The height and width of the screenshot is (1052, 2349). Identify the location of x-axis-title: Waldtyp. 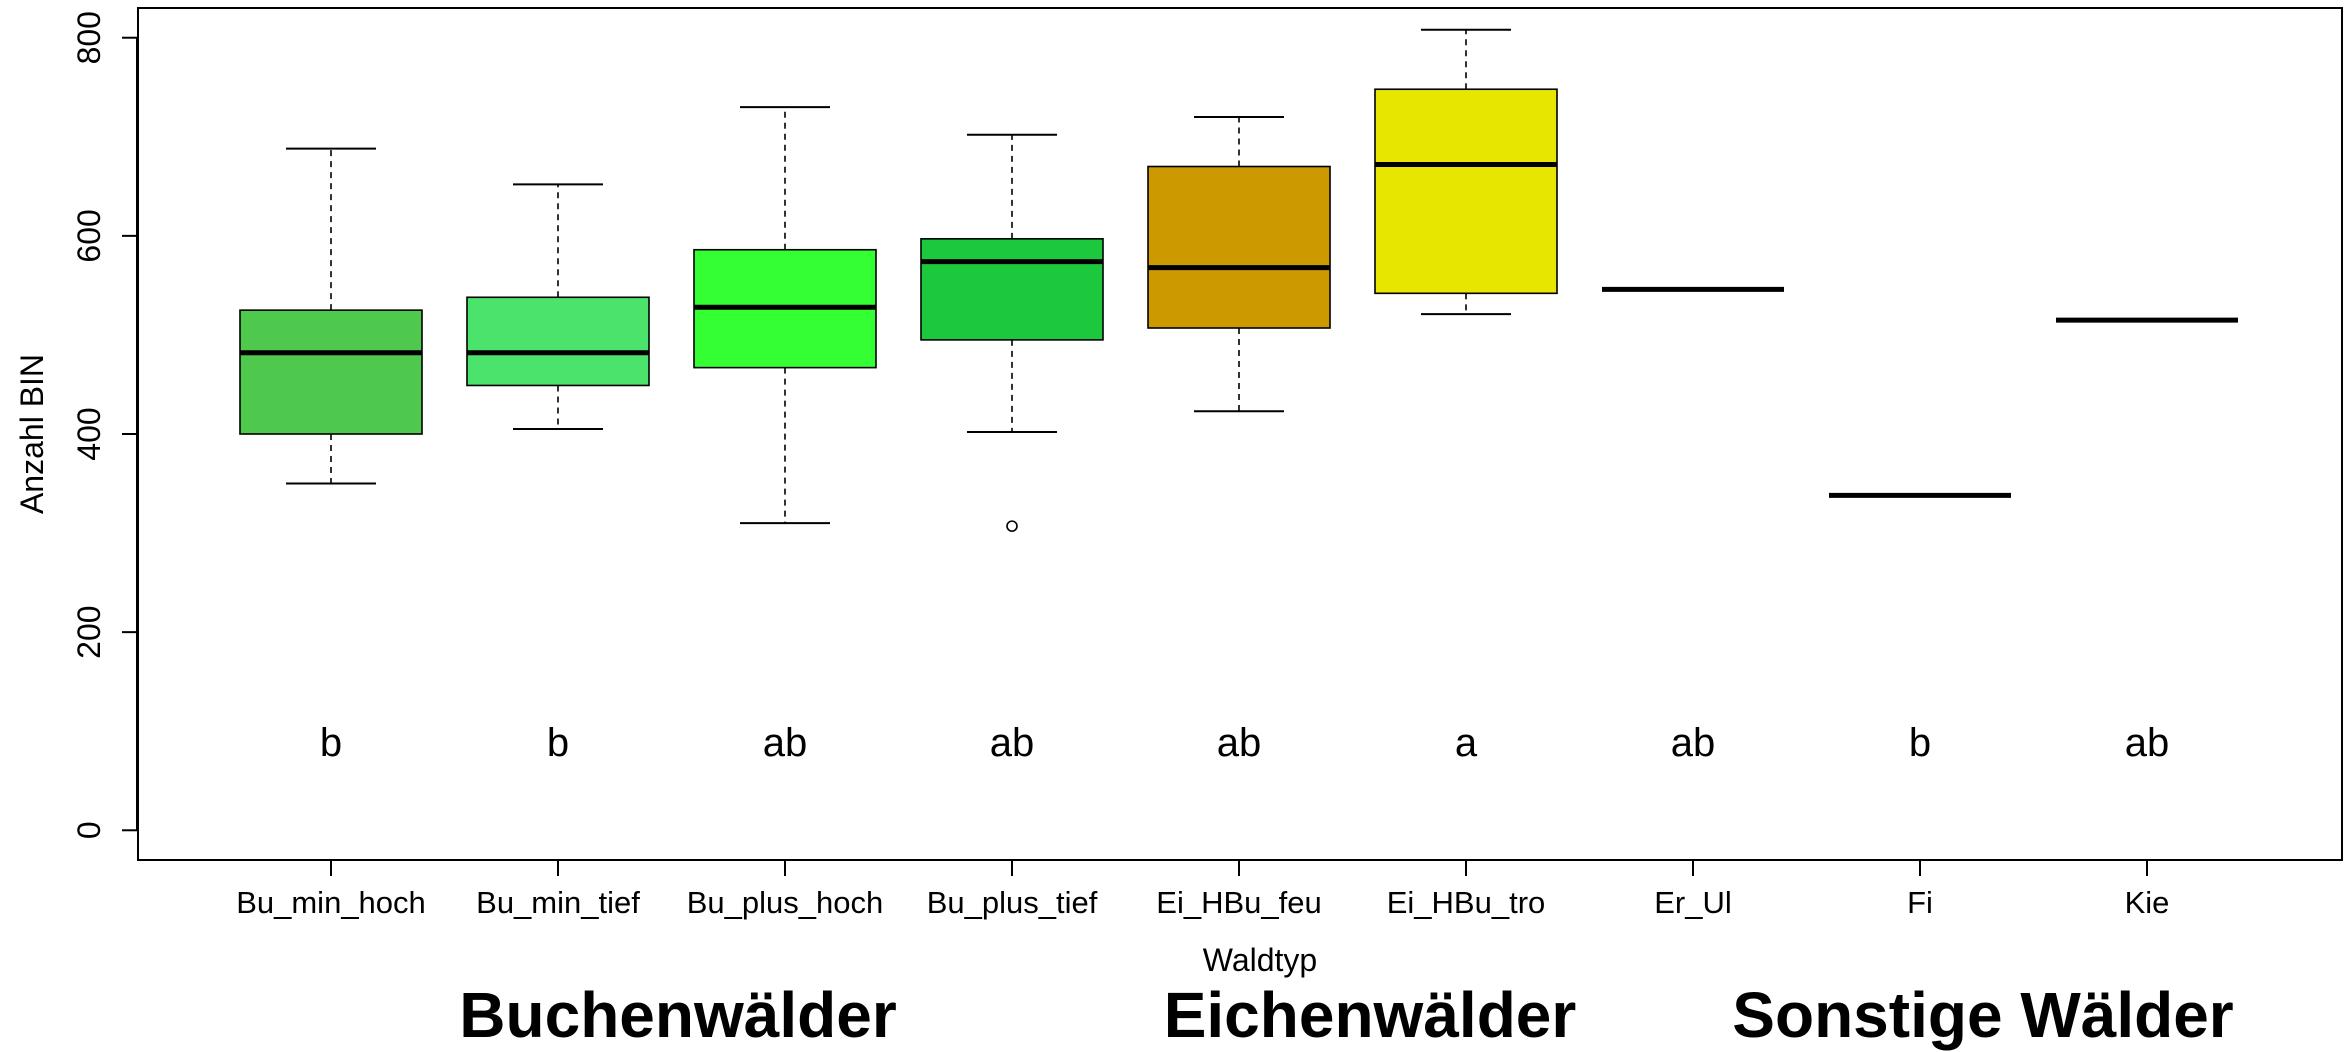
(1260, 960).